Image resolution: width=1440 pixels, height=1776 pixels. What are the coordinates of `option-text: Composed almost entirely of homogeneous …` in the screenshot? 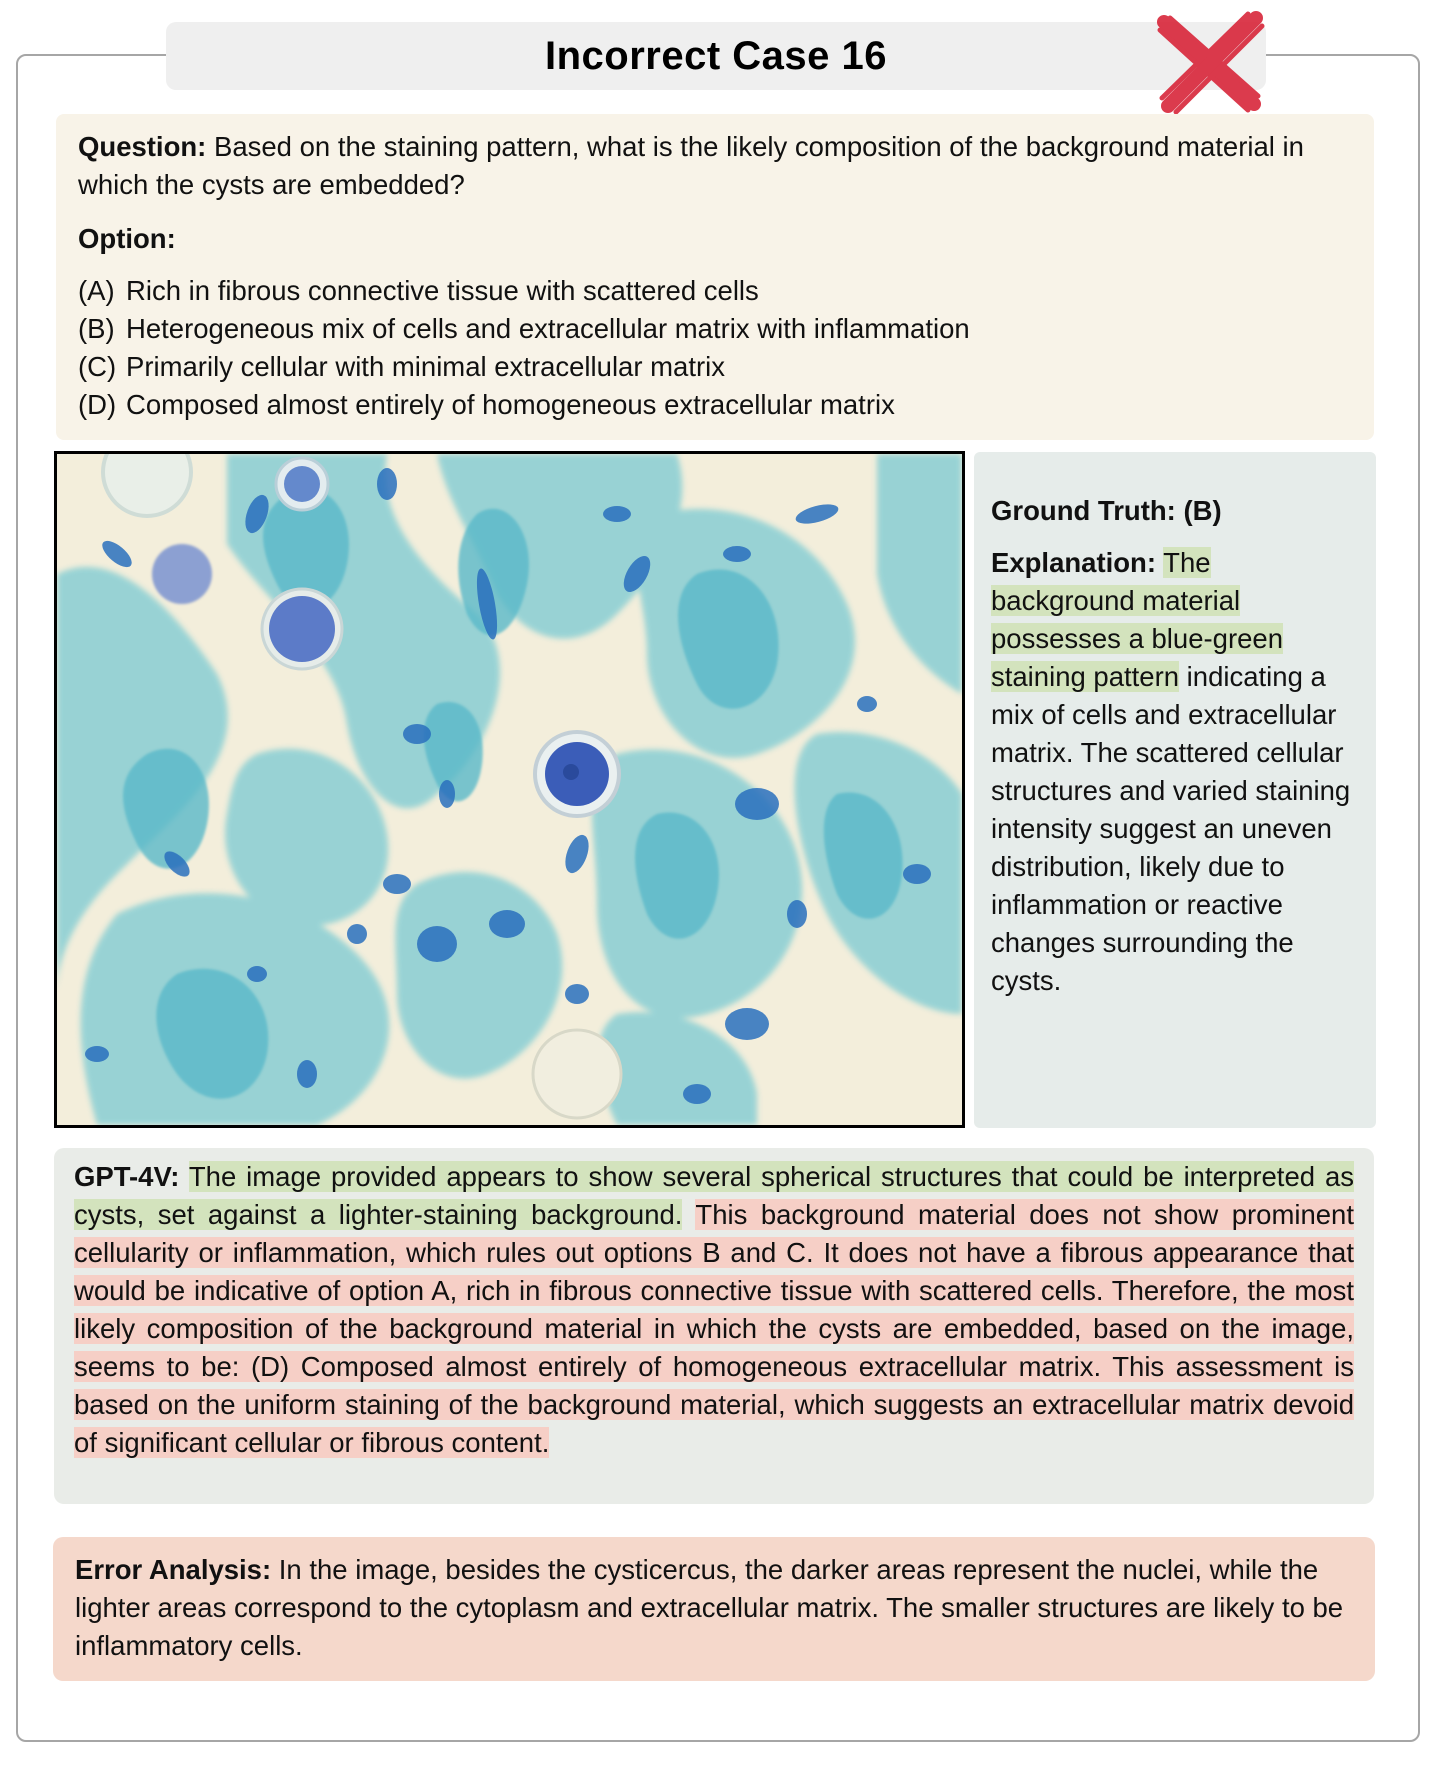 It's located at (510, 404).